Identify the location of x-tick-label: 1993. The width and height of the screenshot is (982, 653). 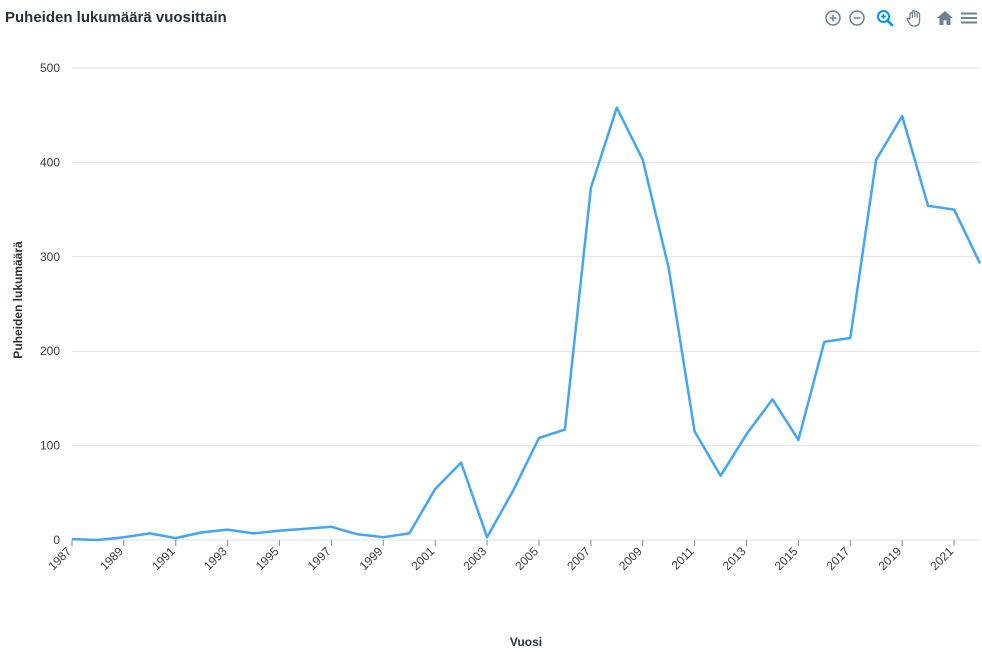
(215, 558).